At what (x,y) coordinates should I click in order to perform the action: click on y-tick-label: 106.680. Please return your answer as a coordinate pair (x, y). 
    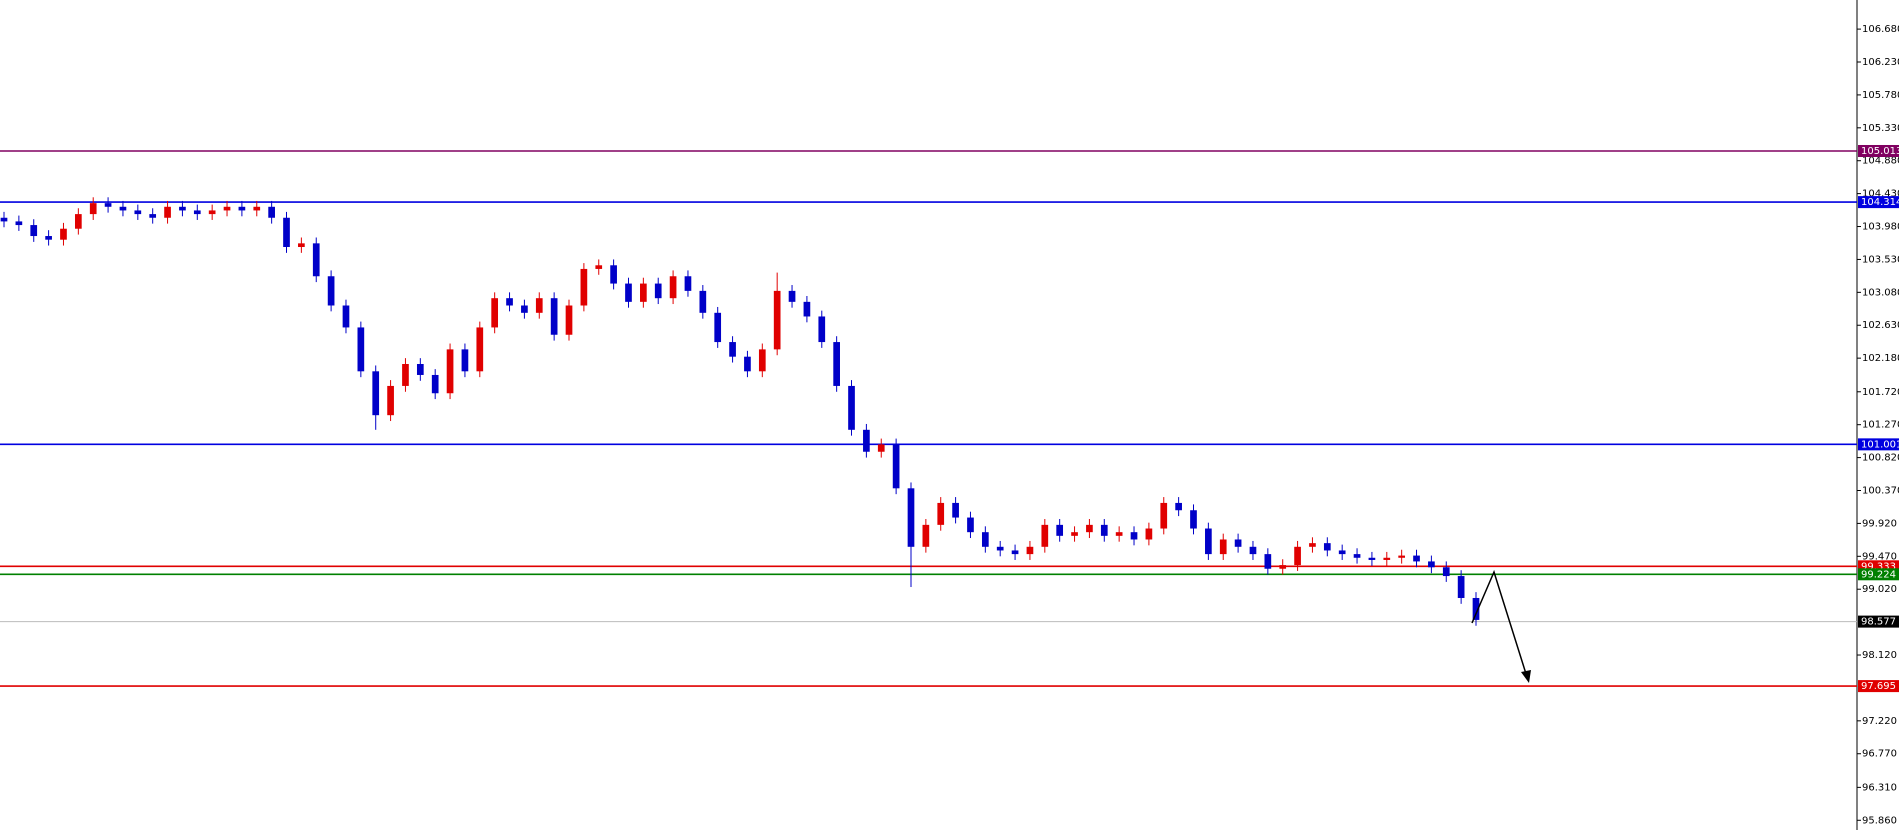
    Looking at the image, I should click on (1880, 29).